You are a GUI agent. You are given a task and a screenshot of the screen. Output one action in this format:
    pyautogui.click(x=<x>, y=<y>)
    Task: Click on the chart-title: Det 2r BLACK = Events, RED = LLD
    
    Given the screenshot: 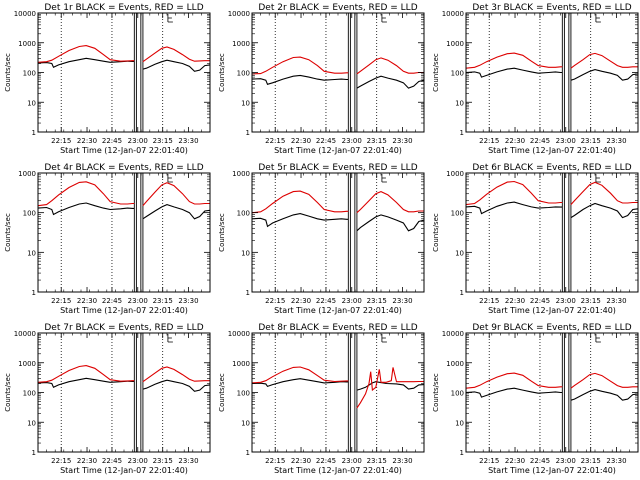 What is the action you would take?
    pyautogui.click(x=337, y=8)
    